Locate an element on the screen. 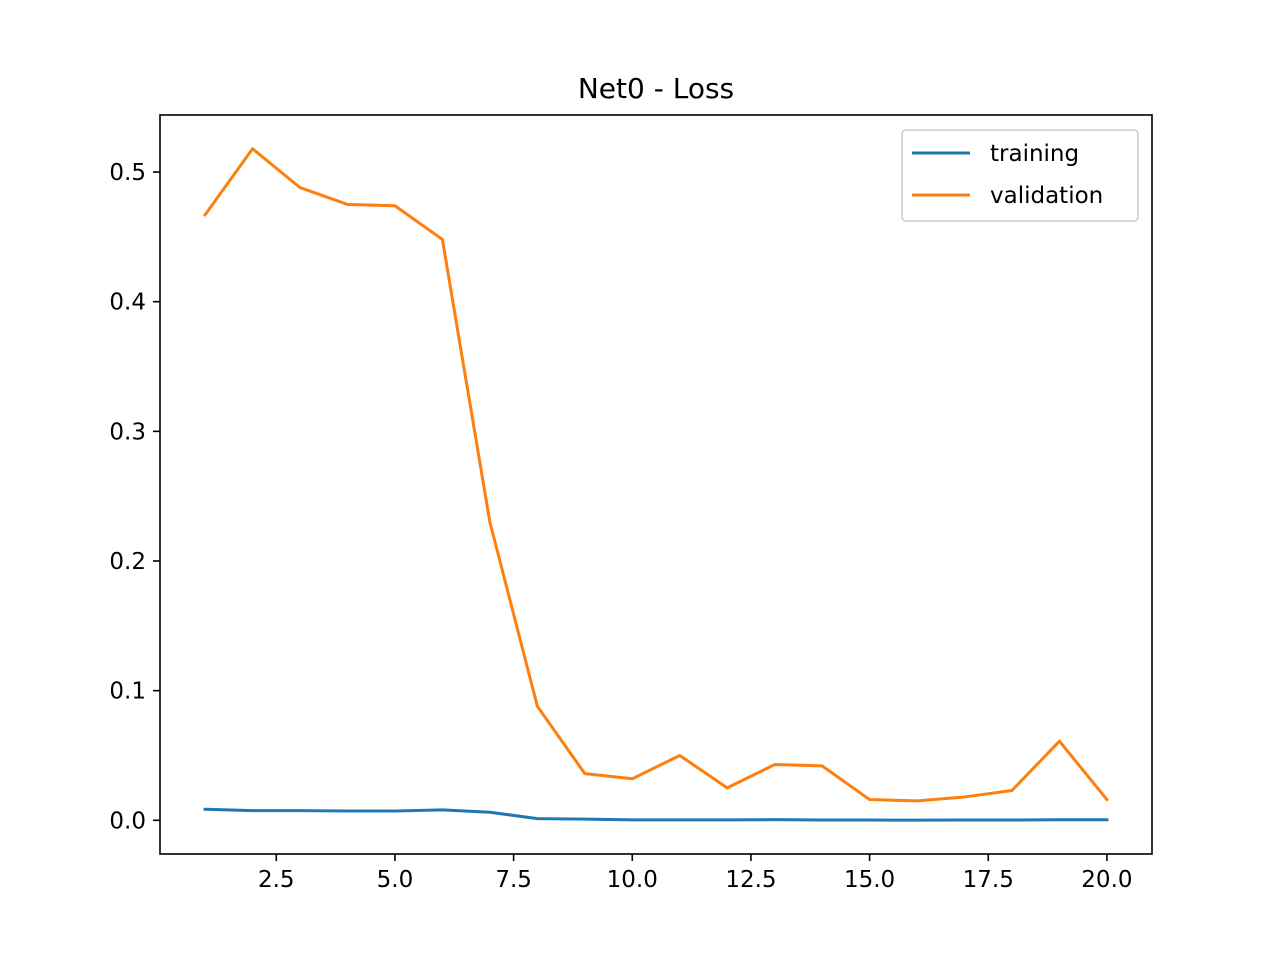 Image resolution: width=1280 pixels, height=960 pixels. x-tick-label: 17.5 is located at coordinates (988, 880).